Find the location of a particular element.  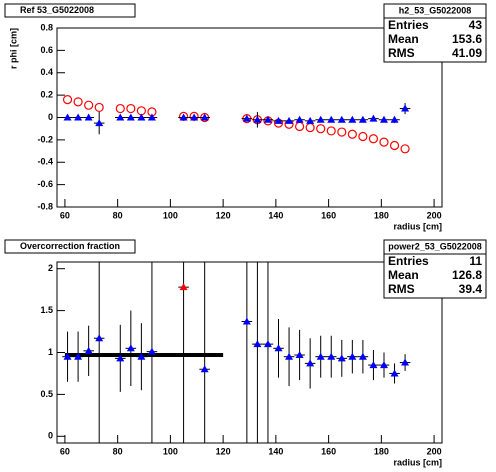

y-tick-label: 0.5 is located at coordinates (46, 394).